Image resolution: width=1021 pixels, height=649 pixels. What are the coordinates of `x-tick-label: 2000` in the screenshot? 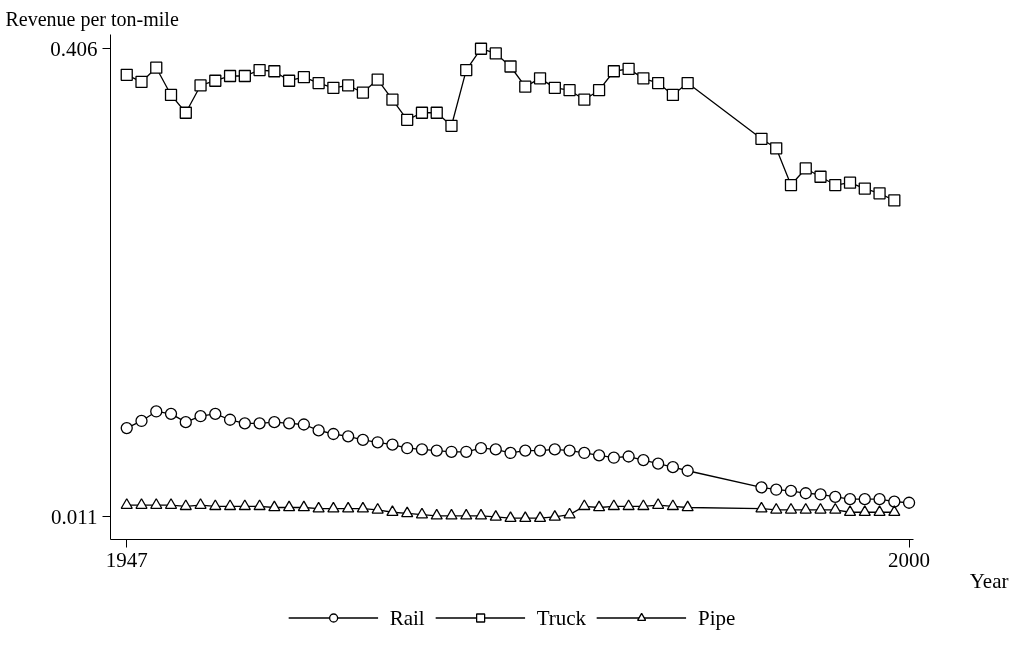 It's located at (909, 559).